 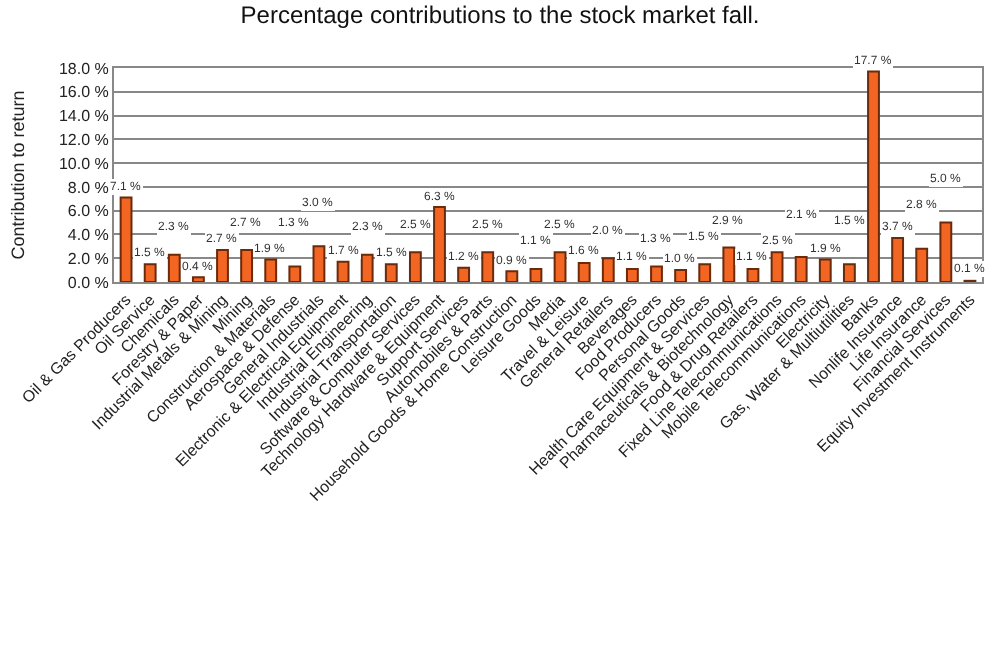 I want to click on y-tick-label: 12.0 %, so click(x=83, y=139).